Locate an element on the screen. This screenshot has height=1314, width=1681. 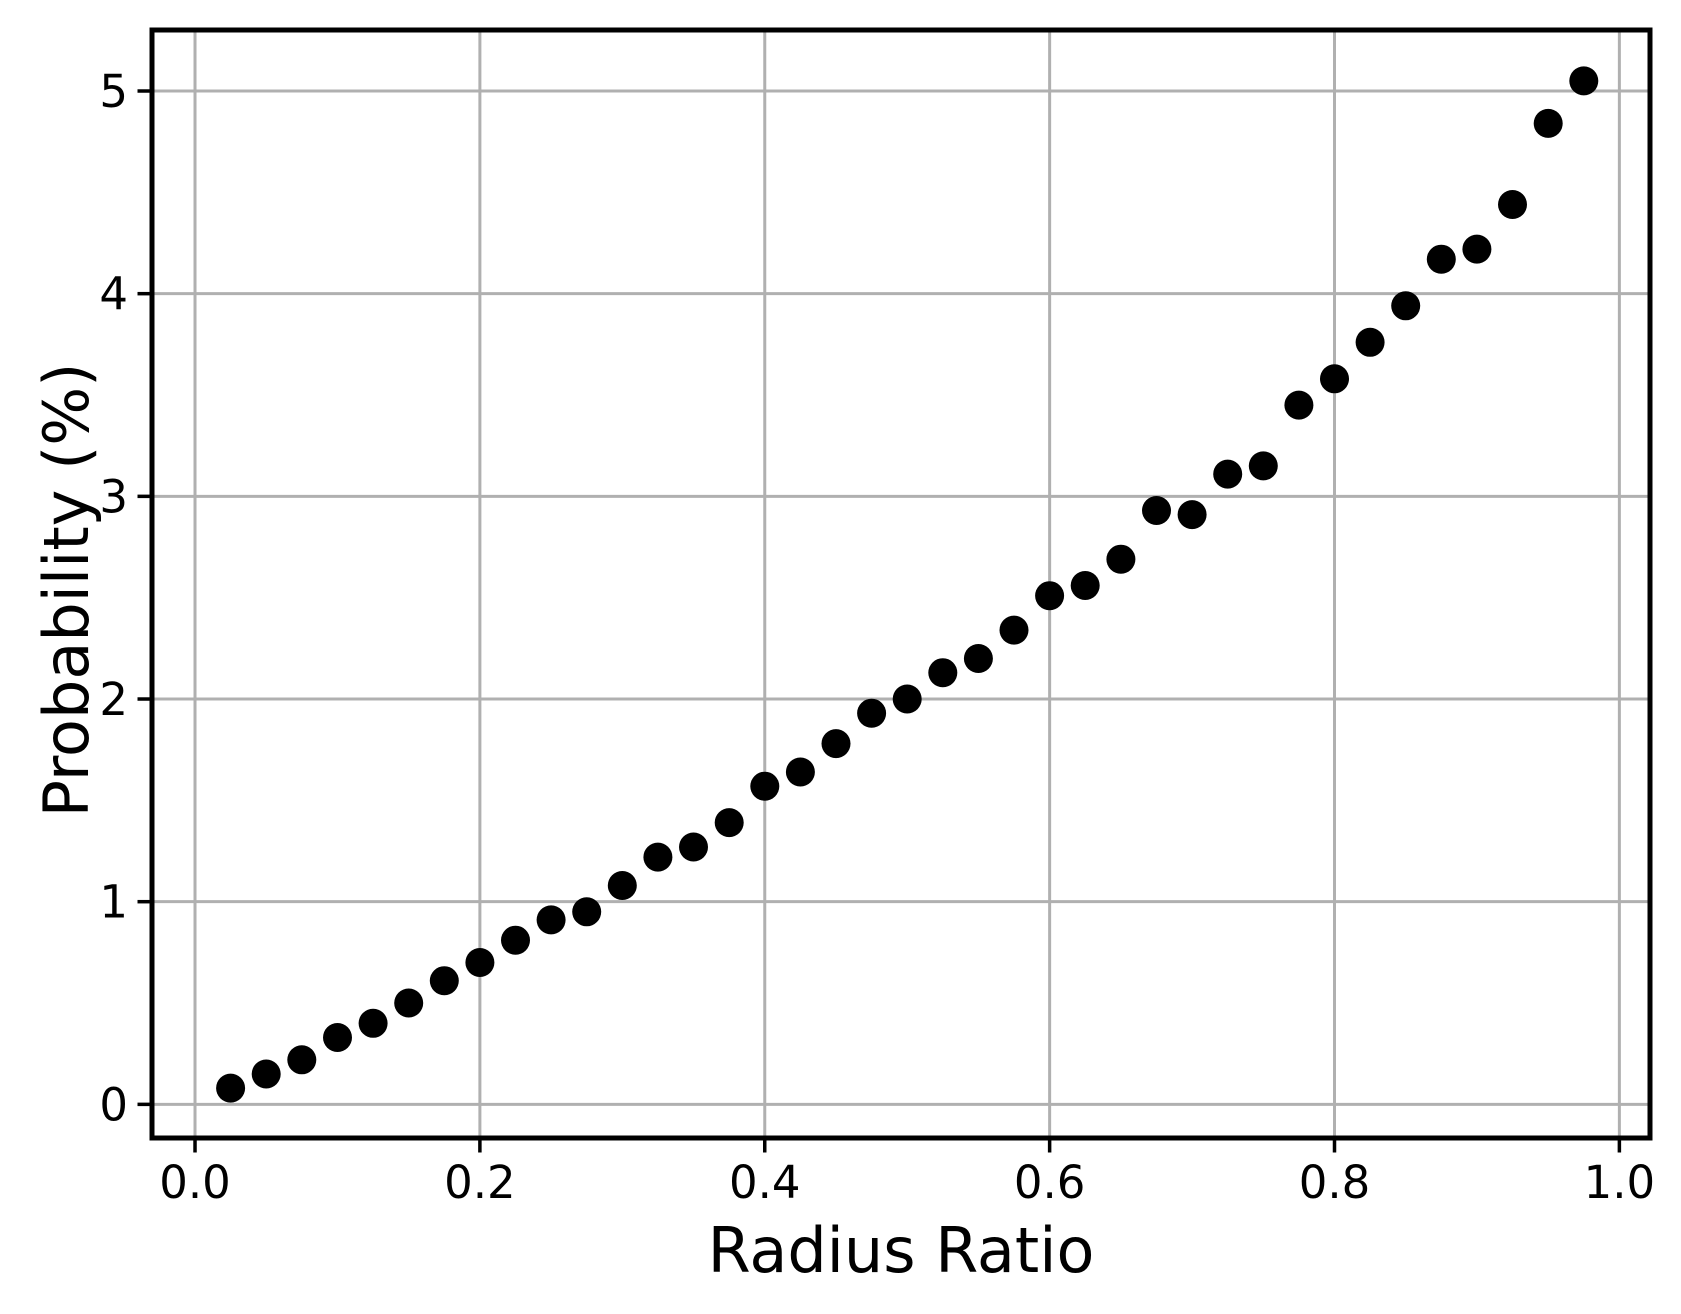
x-tick-label: 0.6 is located at coordinates (1050, 1182).